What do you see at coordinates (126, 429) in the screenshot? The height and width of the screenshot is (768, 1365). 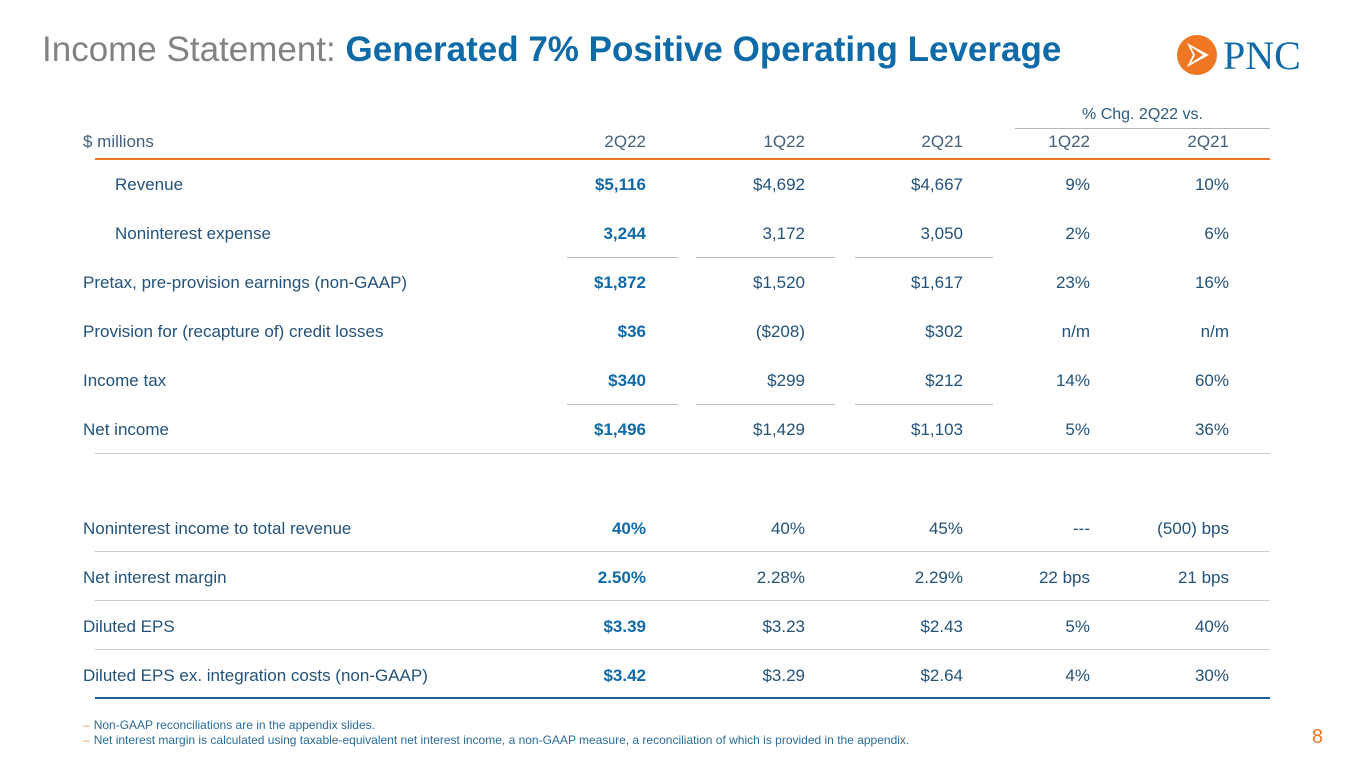 I see `row-label: Net income` at bounding box center [126, 429].